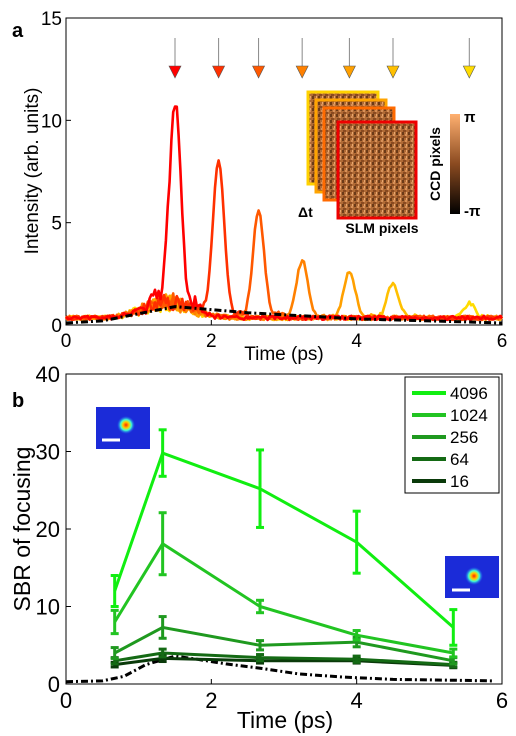 This screenshot has height=736, width=516. I want to click on legend-label: 1024, so click(469, 415).